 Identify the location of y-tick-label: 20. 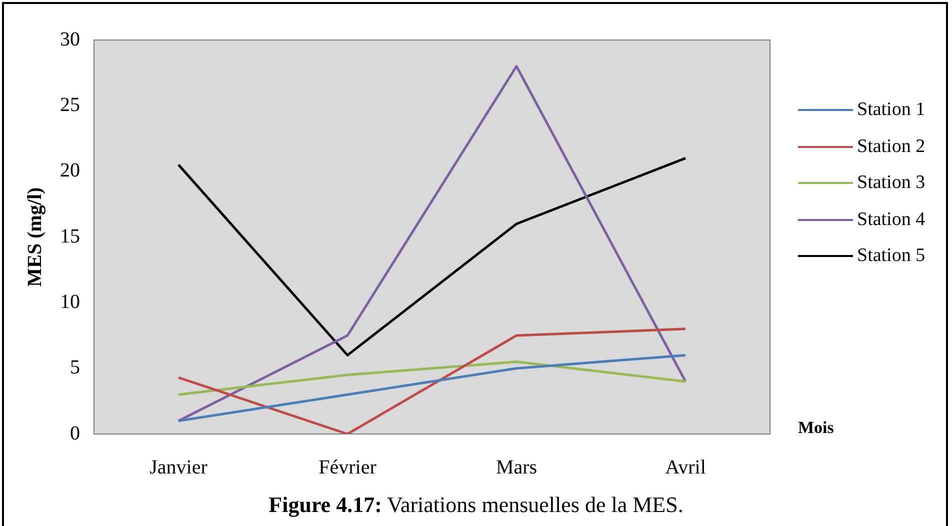
(70, 171).